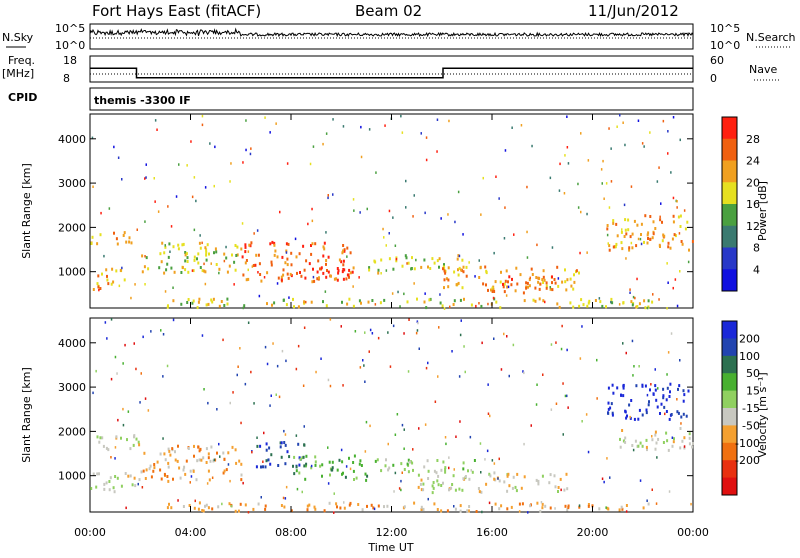 This screenshot has width=800, height=558. What do you see at coordinates (142, 100) in the screenshot?
I see `cpid-program: themis -3300 IF` at bounding box center [142, 100].